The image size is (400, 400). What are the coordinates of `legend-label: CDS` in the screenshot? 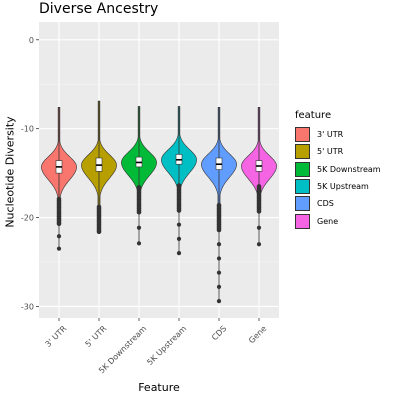 It's located at (325, 204).